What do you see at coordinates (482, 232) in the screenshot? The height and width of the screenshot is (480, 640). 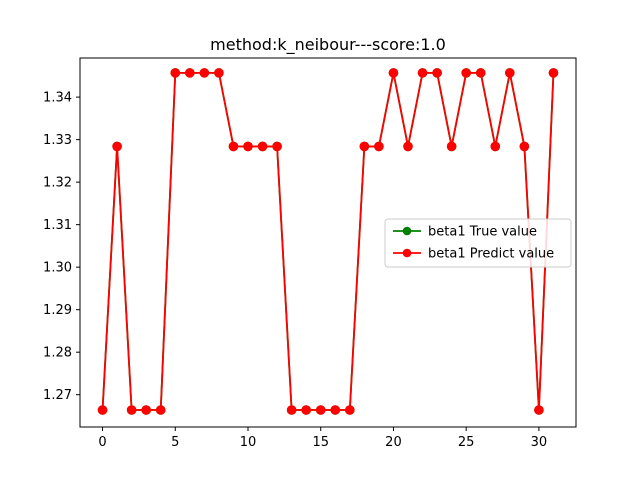 I see `legend-label-1: beta1 True value` at bounding box center [482, 232].